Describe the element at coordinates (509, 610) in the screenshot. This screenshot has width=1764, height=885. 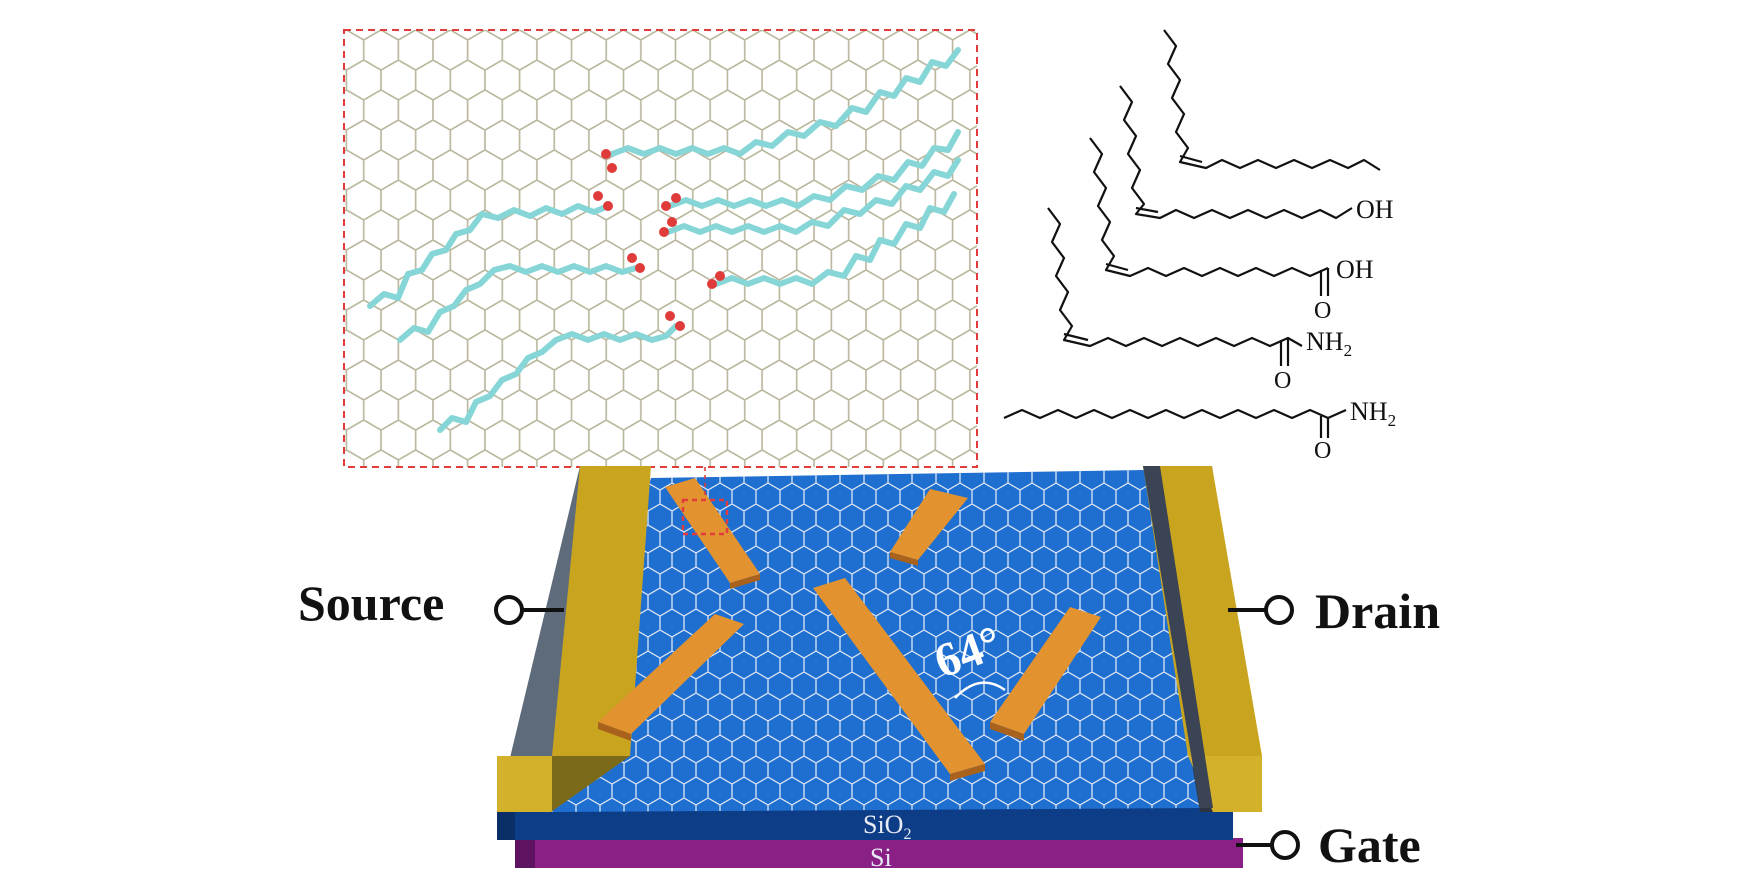
I see `source-terminal-icon` at that location.